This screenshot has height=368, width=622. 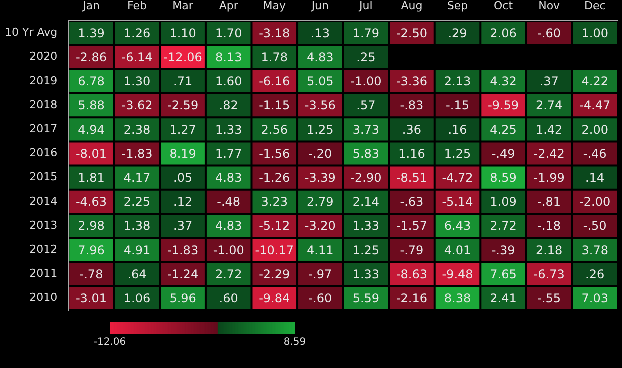 I want to click on data-label: .29, so click(x=458, y=33).